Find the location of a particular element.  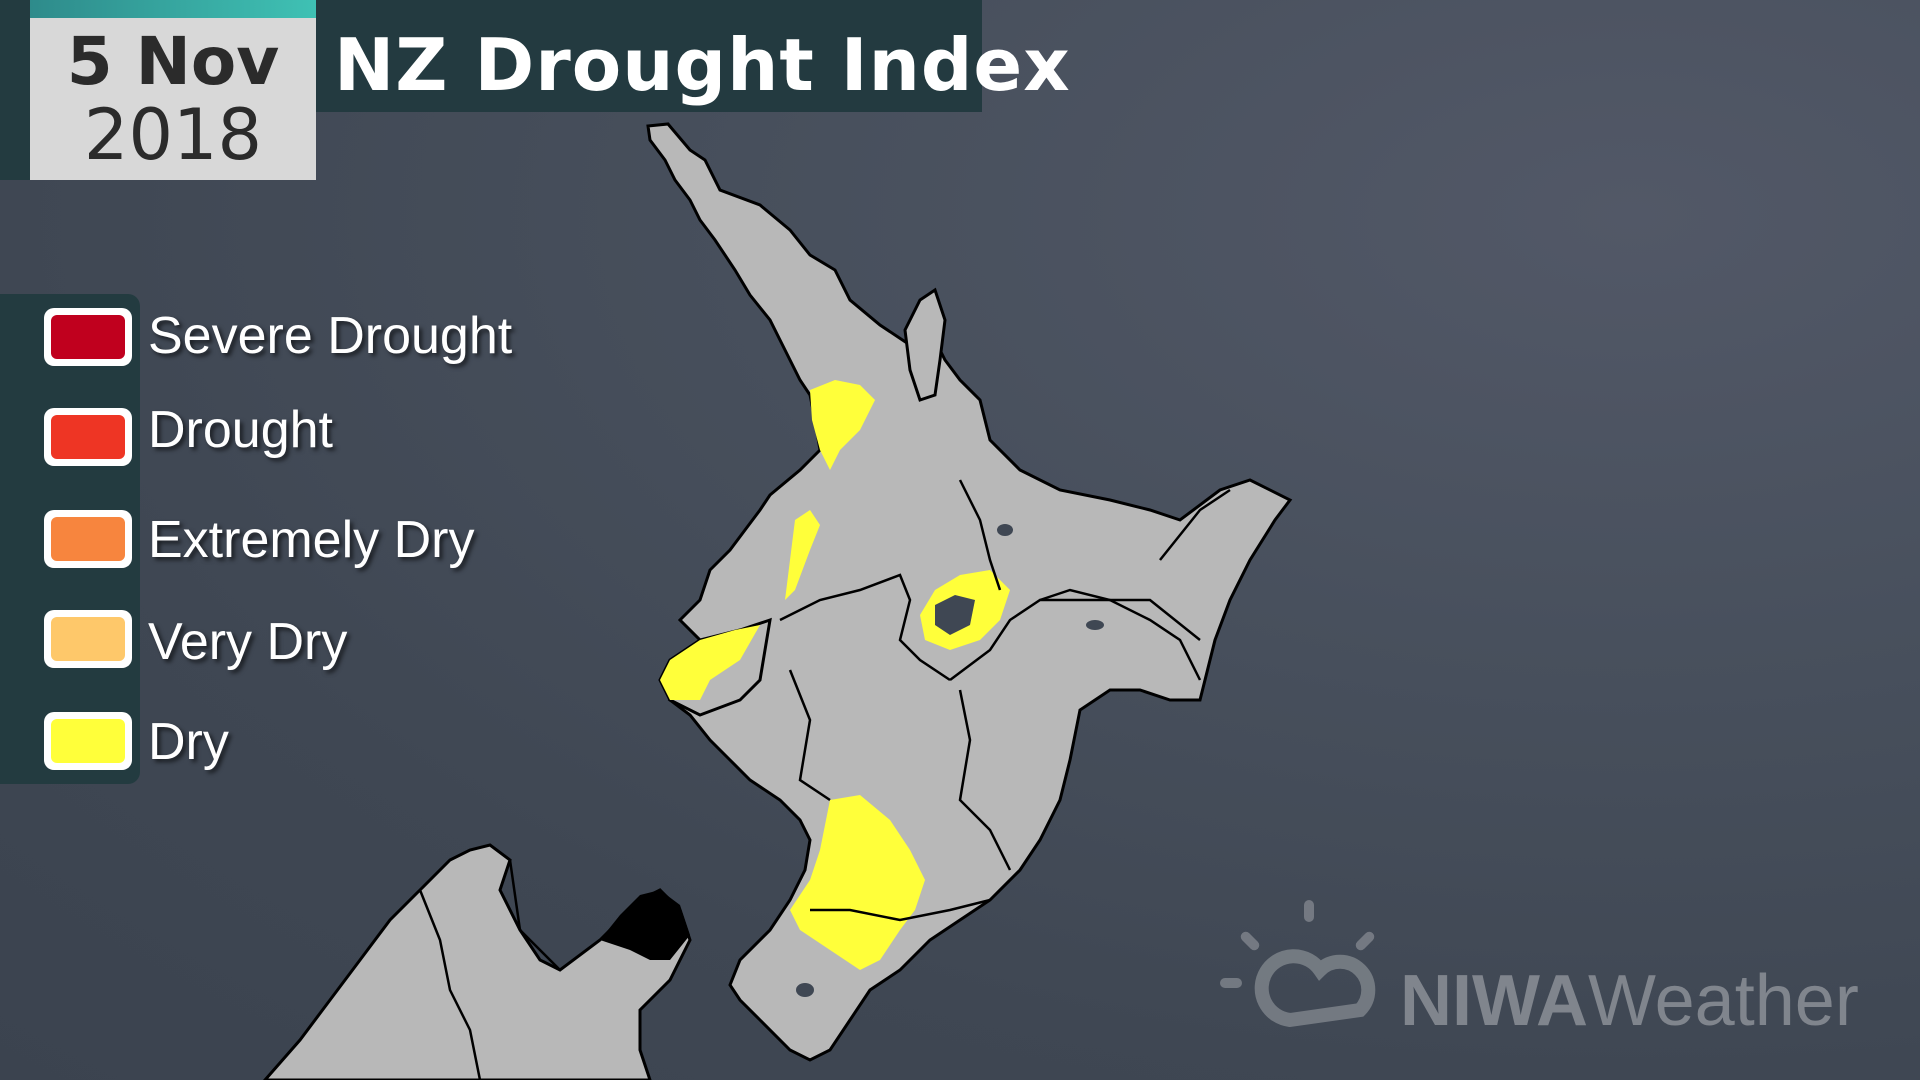

date-day: 5 Nov is located at coordinates (173, 61).